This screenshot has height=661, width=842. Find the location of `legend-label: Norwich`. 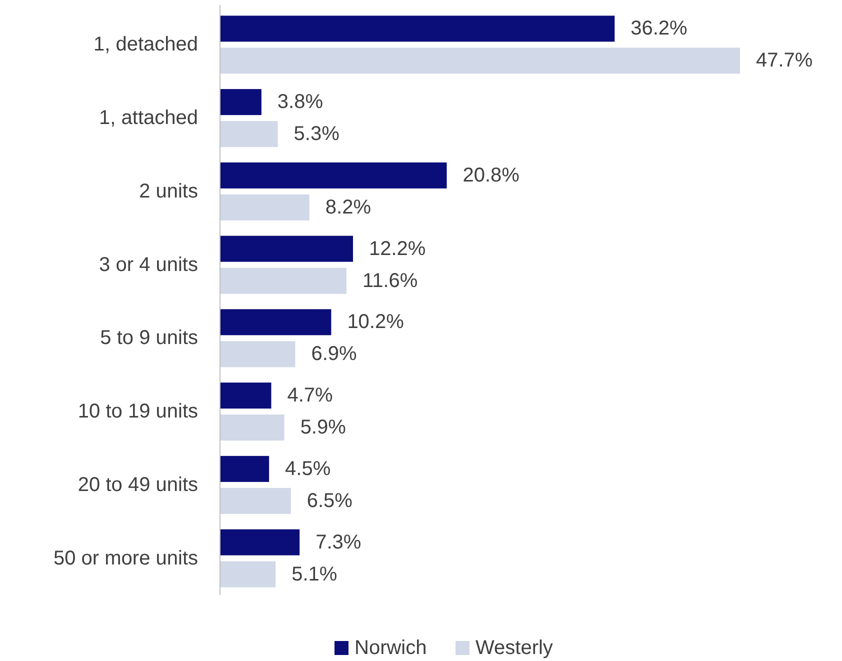

legend-label: Norwich is located at coordinates (390, 648).